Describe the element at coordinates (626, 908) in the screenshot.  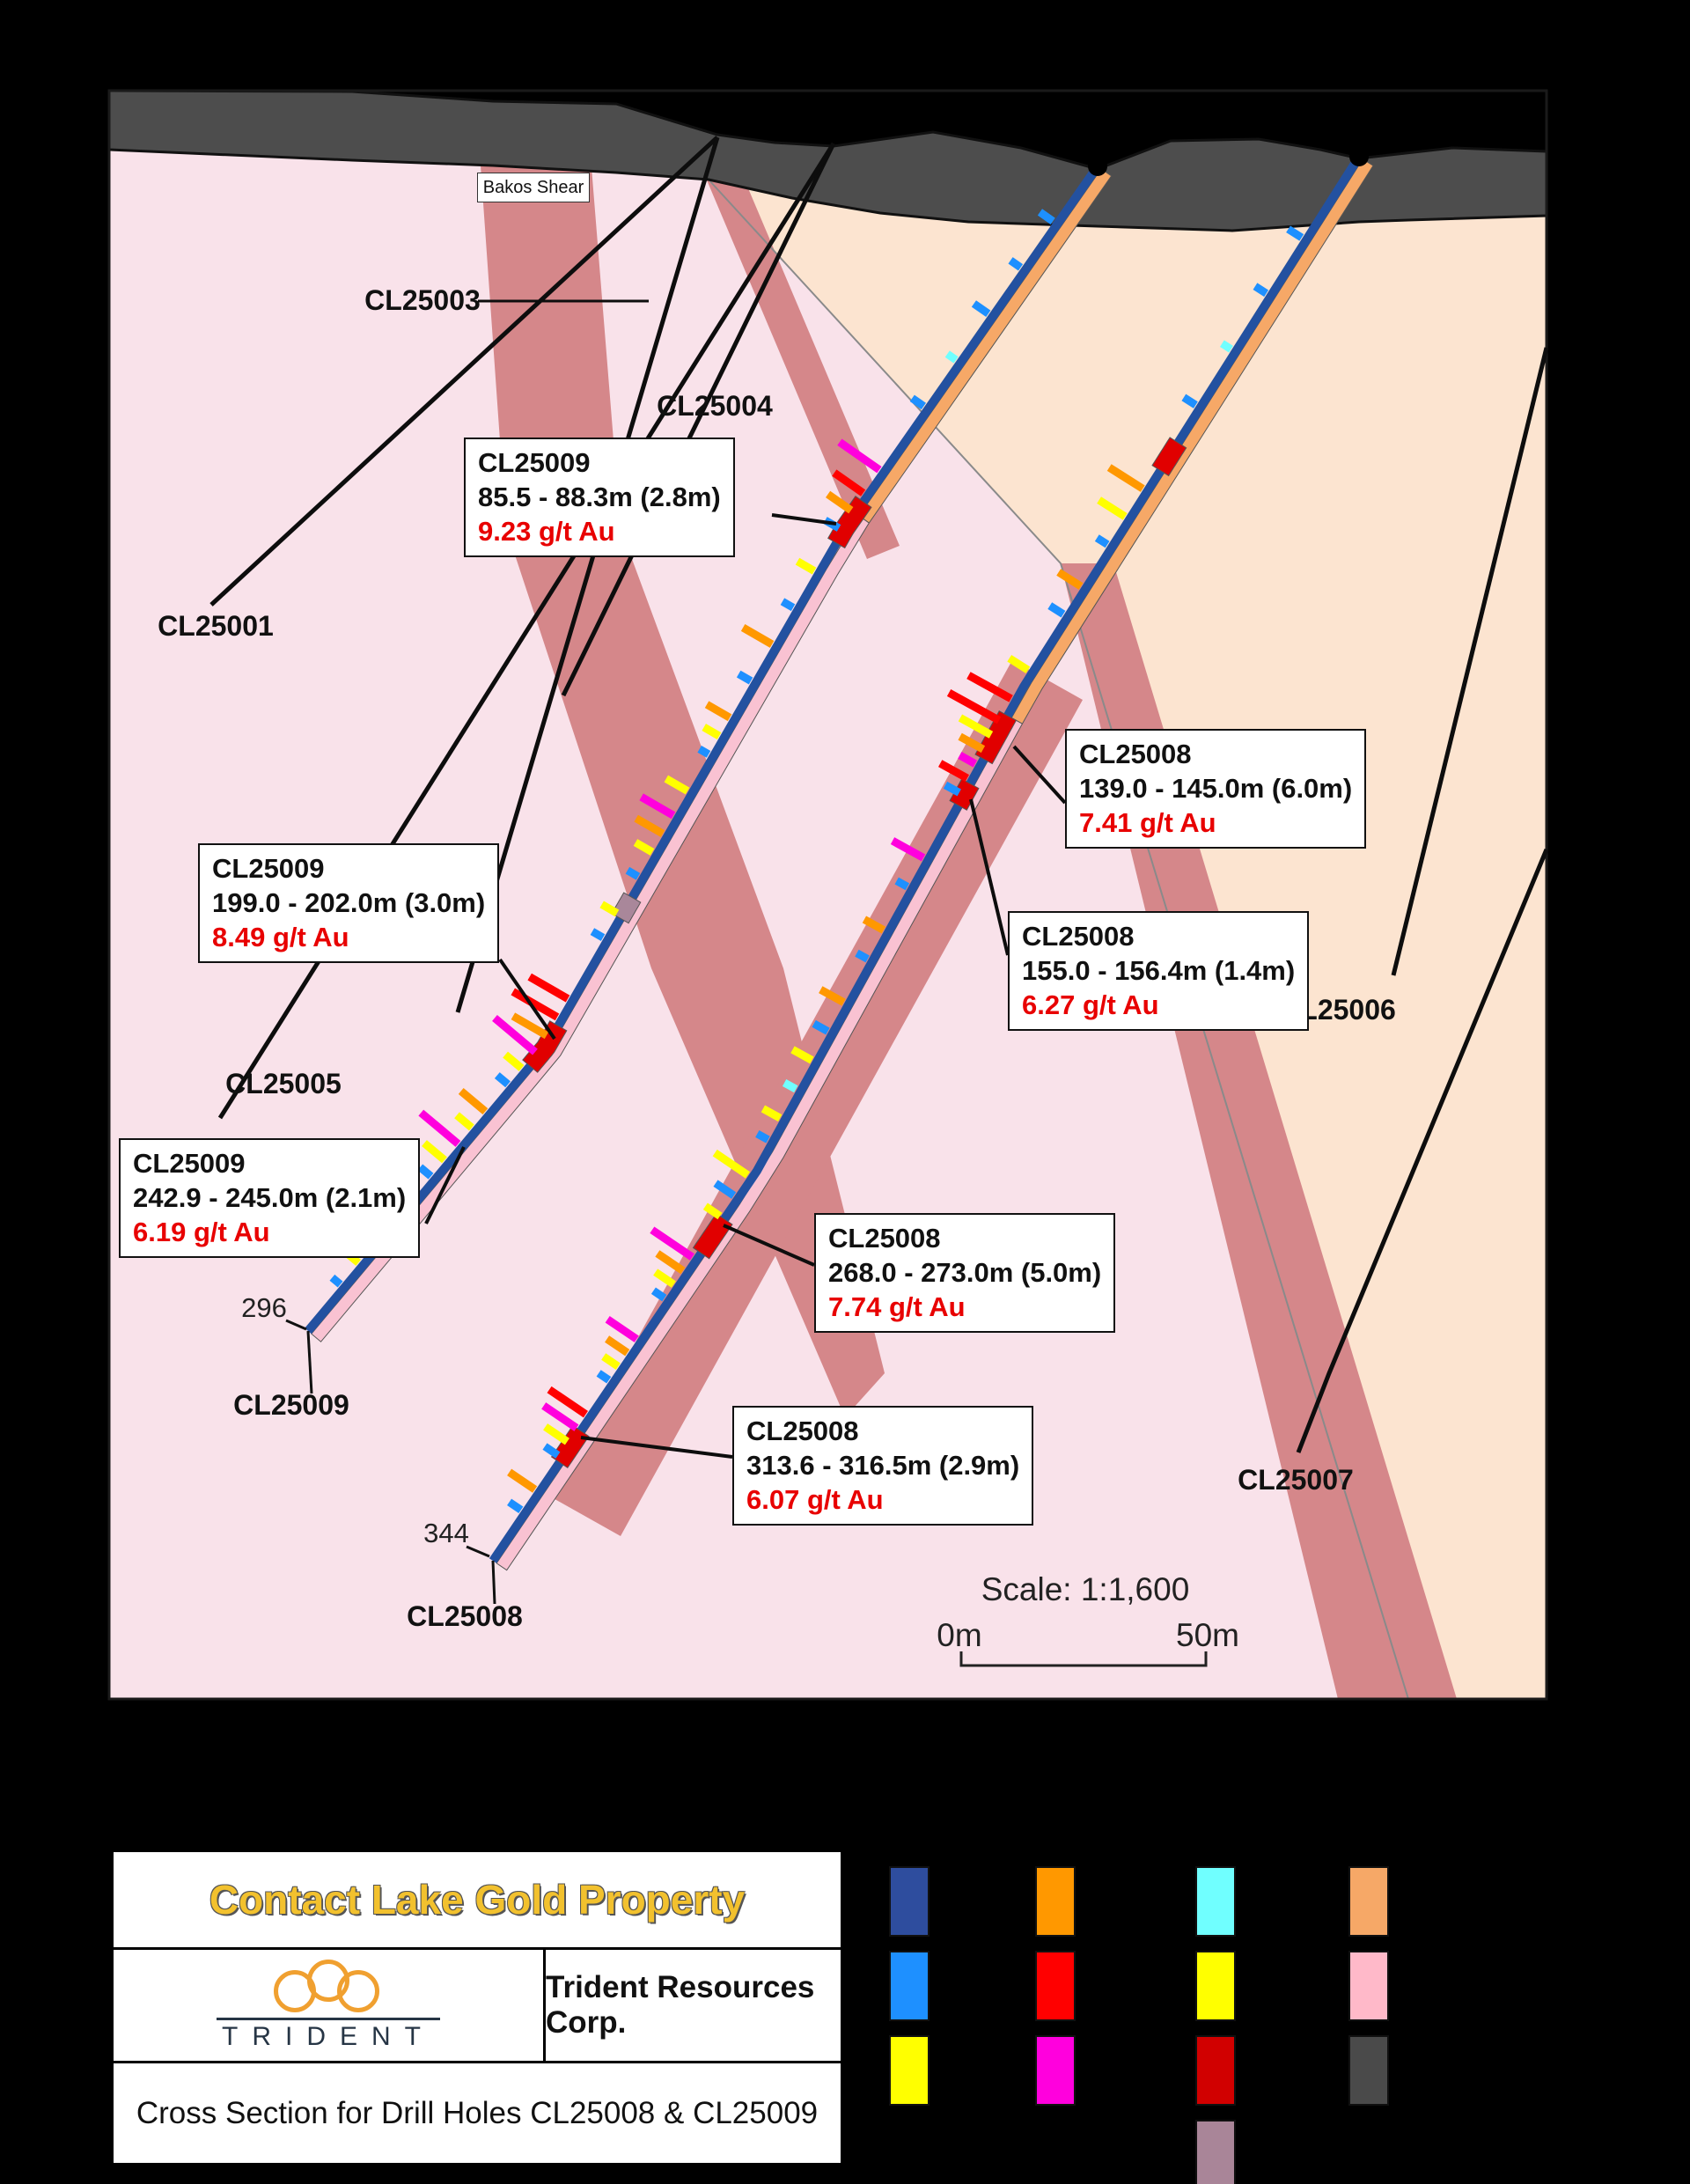
I see `interval-mauve-CL25009` at that location.